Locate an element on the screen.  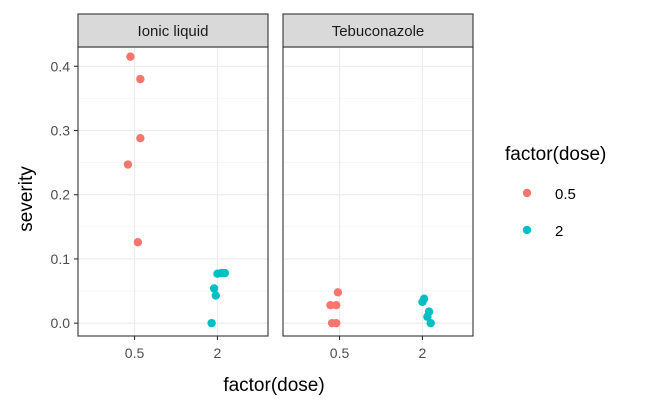
facet-strip-label: Ionic liquid is located at coordinates (173, 31).